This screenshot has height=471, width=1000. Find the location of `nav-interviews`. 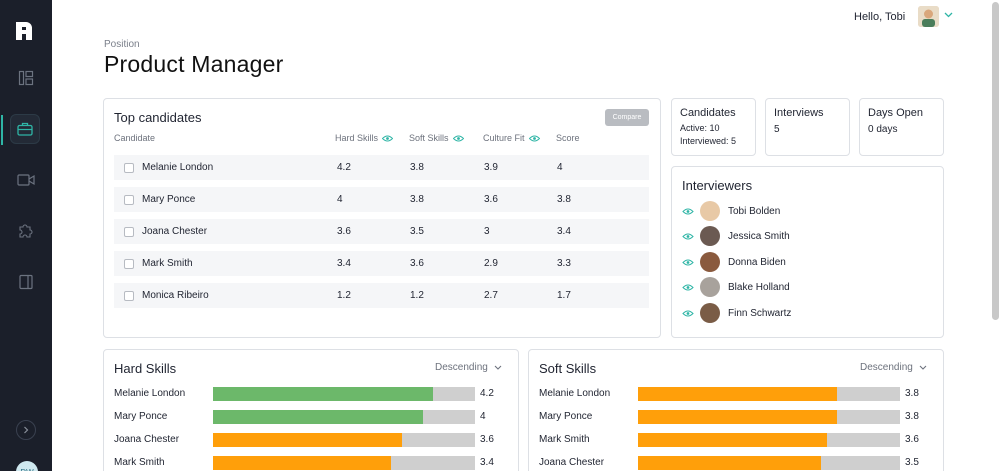

nav-interviews is located at coordinates (26, 180).